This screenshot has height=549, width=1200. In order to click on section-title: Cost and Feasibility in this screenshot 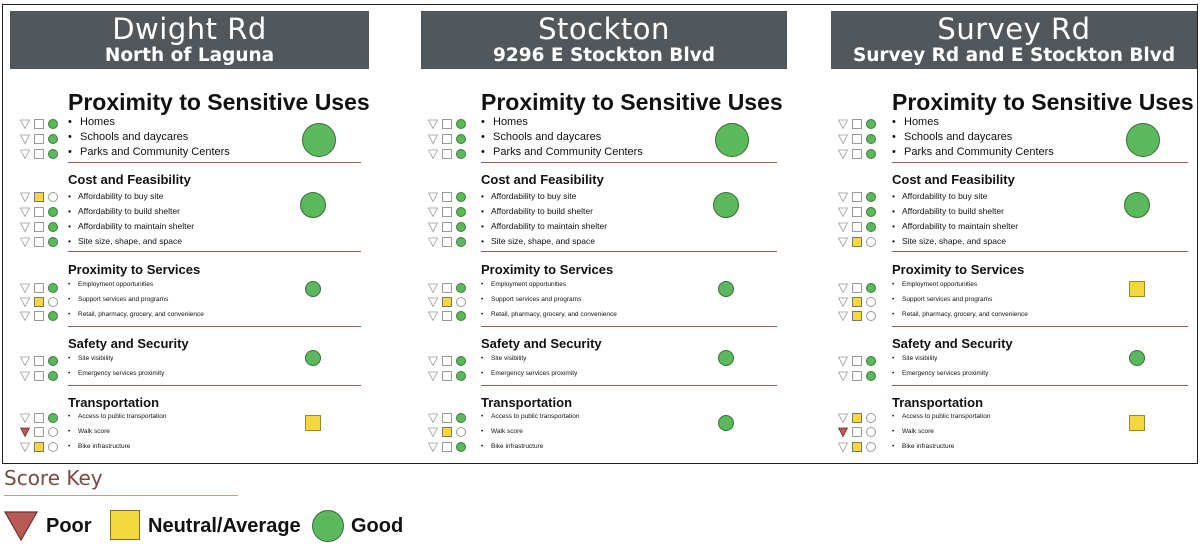, I will do `click(542, 179)`.